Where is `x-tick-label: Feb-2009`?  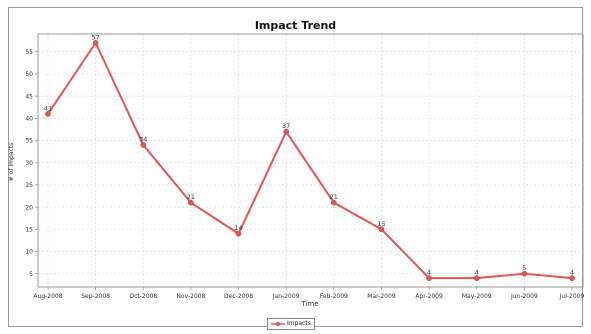 x-tick-label: Feb-2009 is located at coordinates (334, 296).